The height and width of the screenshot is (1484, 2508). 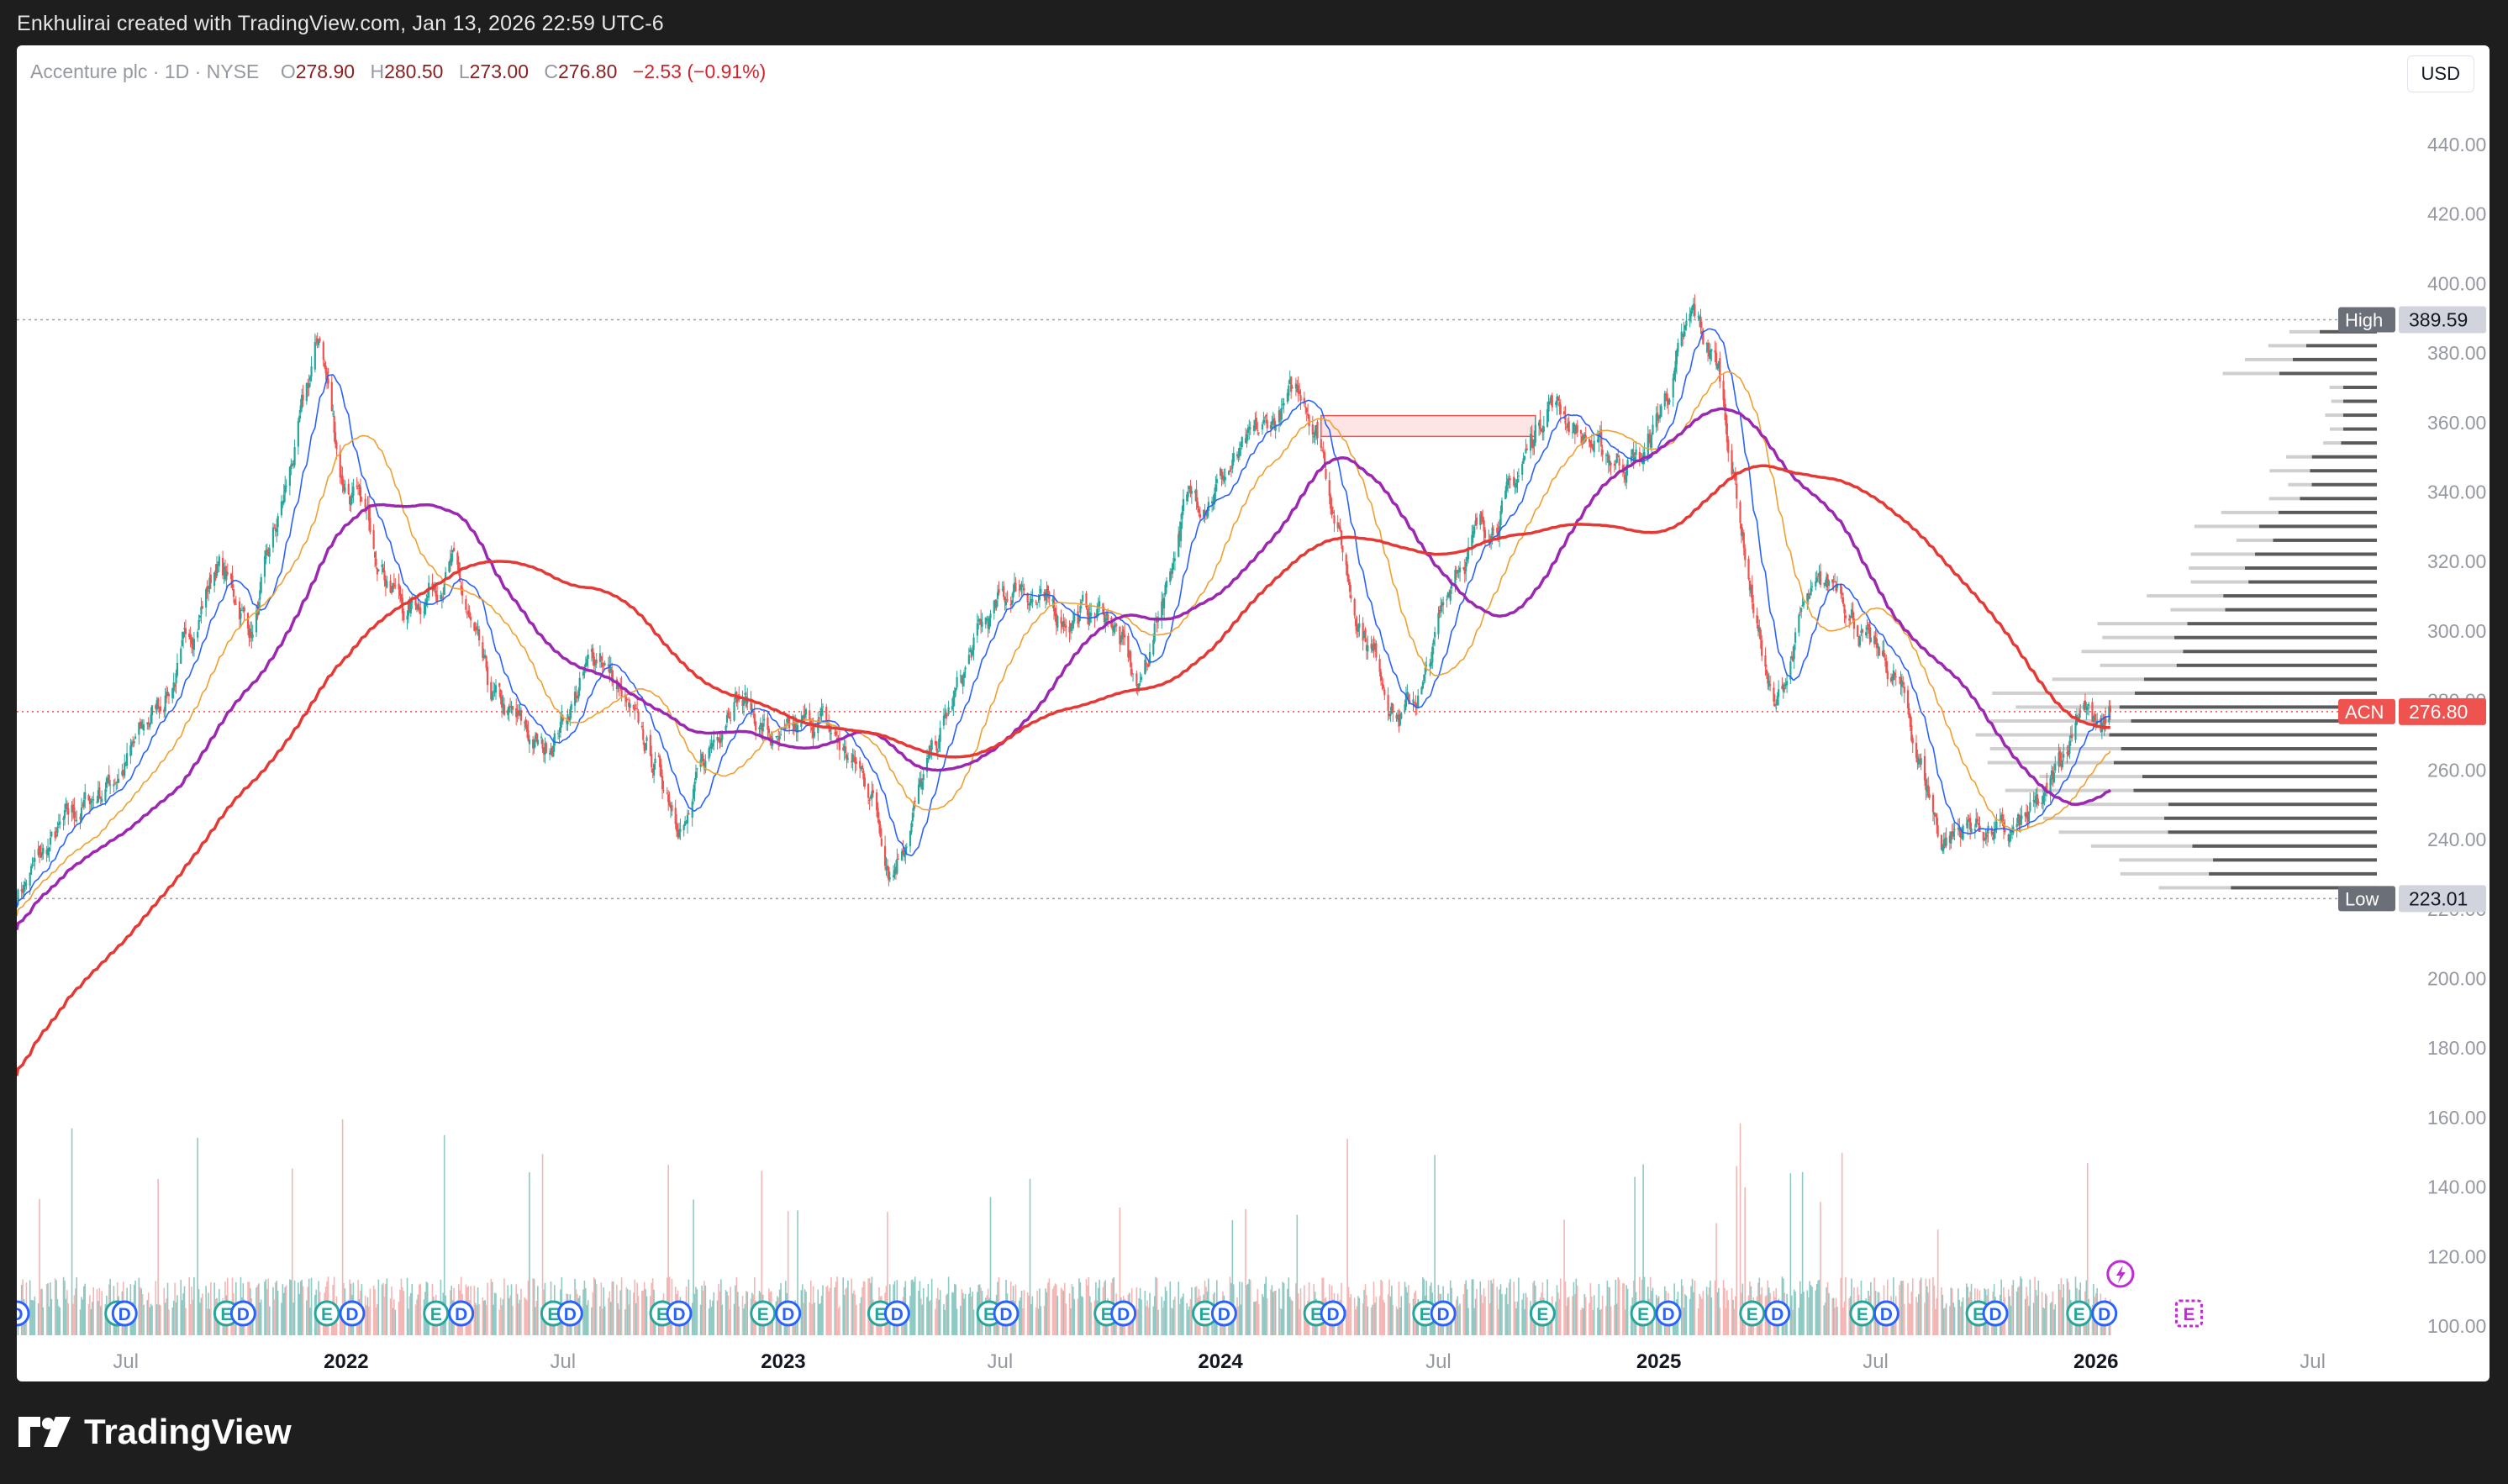 I want to click on price-tick-label: 380.00, so click(x=2456, y=353).